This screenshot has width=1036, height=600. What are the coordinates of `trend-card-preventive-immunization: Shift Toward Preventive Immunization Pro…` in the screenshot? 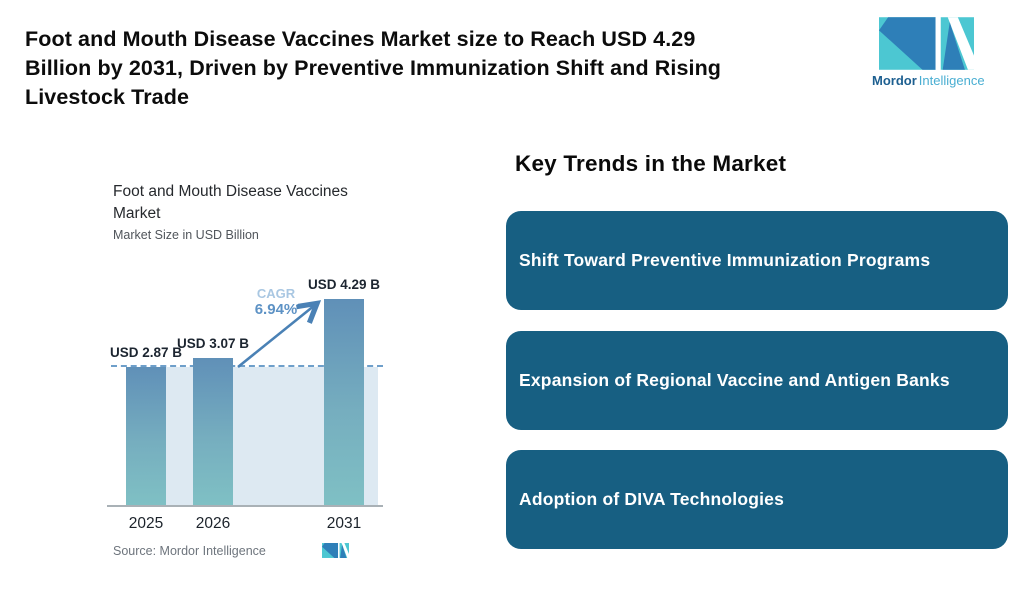 It's located at (757, 260).